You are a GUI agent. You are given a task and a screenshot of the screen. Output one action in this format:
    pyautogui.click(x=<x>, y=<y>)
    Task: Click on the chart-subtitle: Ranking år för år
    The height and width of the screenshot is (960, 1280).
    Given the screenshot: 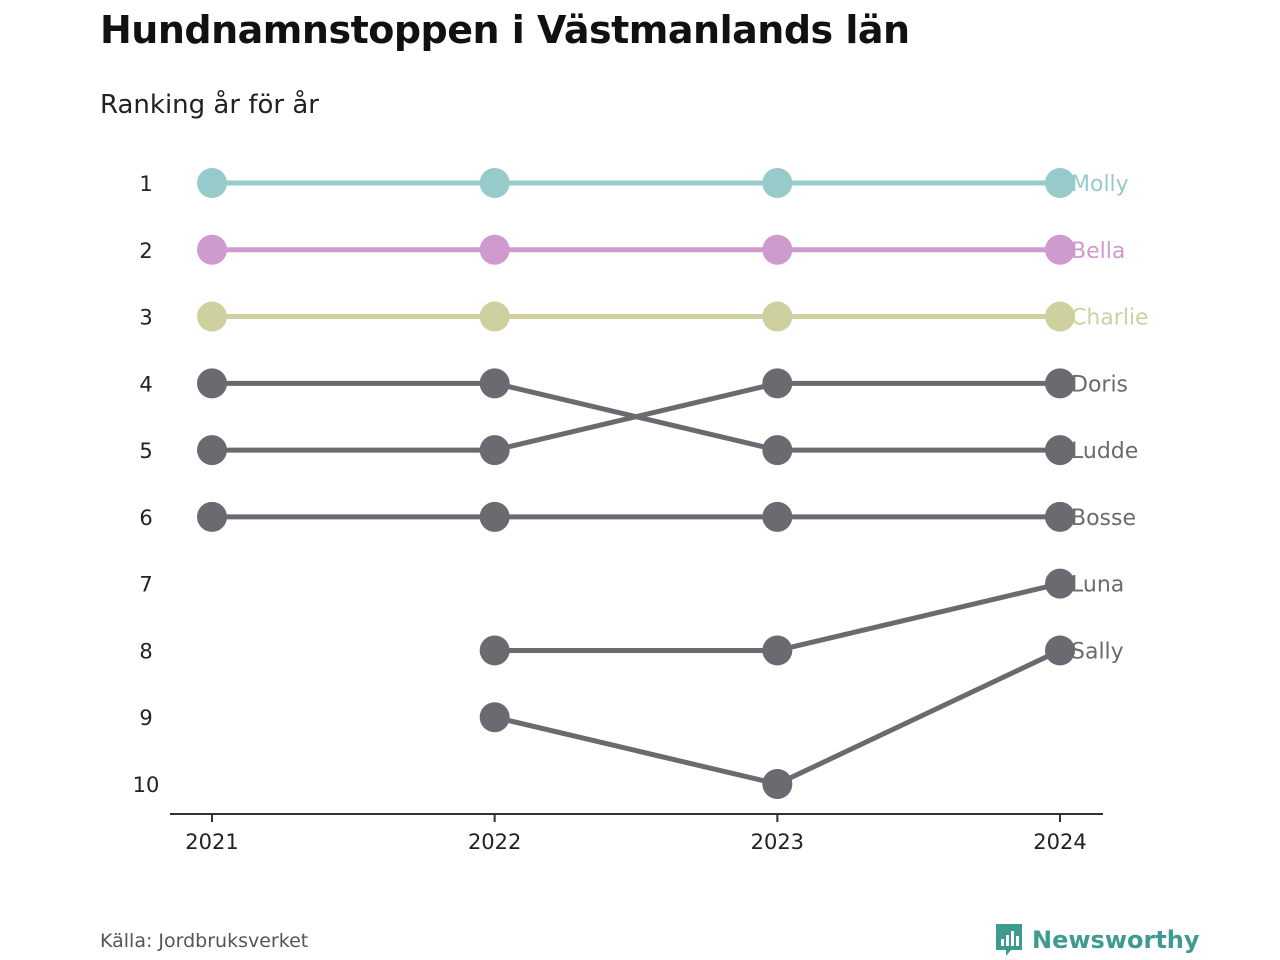 What is the action you would take?
    pyautogui.click(x=209, y=105)
    